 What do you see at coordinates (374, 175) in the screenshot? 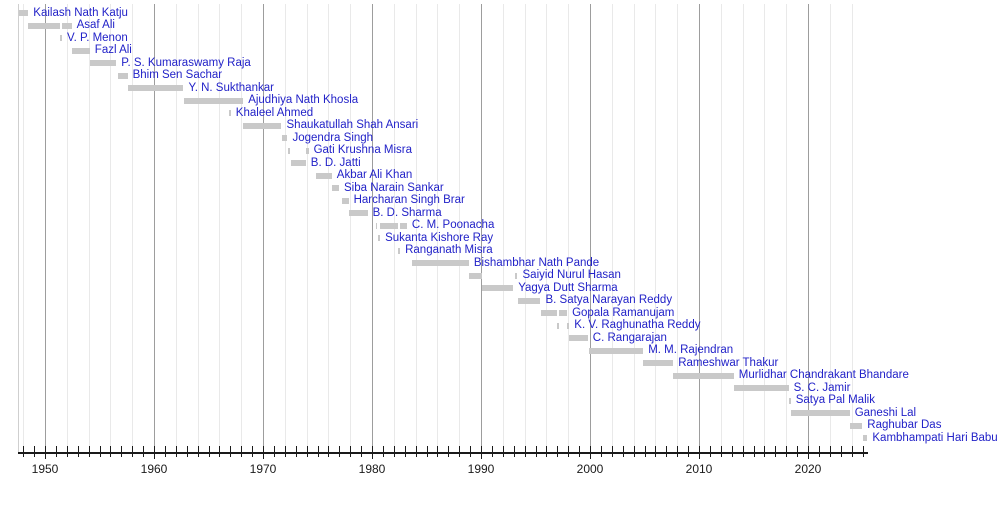
I see `governor-name-label: Akbar Ali Khan` at bounding box center [374, 175].